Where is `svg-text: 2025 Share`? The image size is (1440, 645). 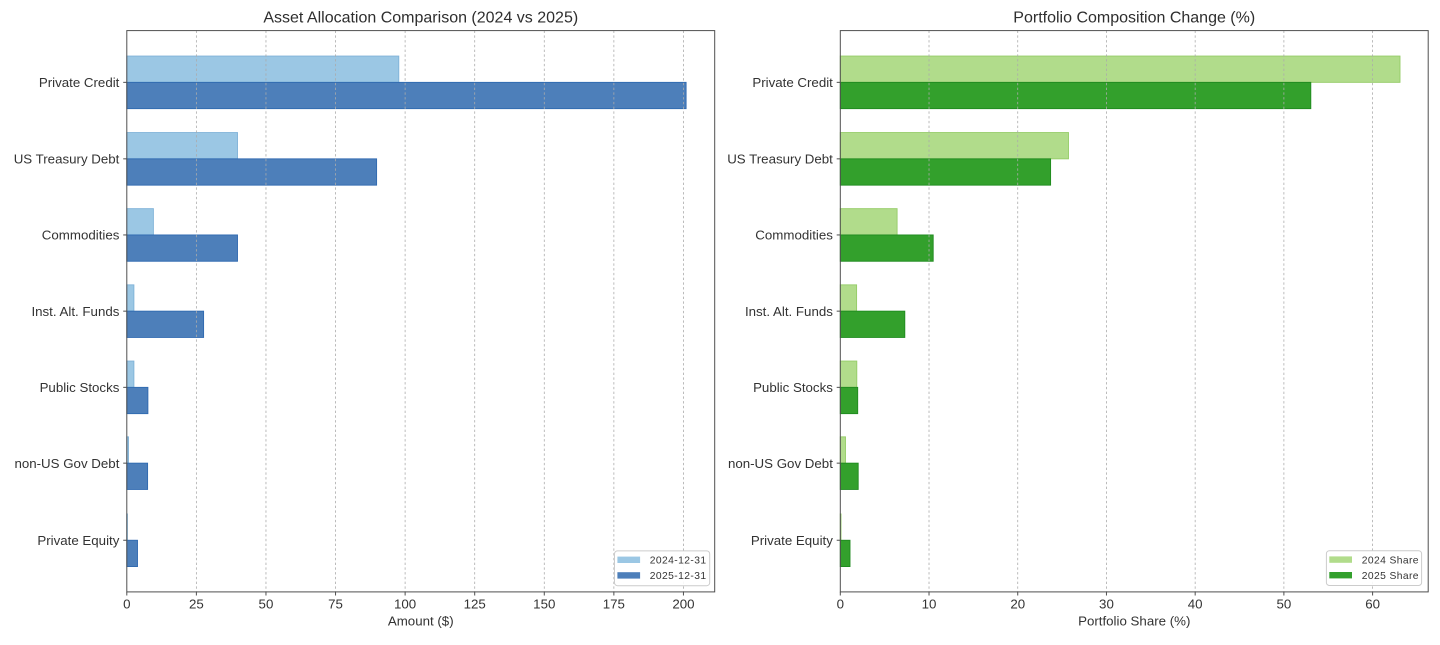 svg-text: 2025 Share is located at coordinates (1390, 576).